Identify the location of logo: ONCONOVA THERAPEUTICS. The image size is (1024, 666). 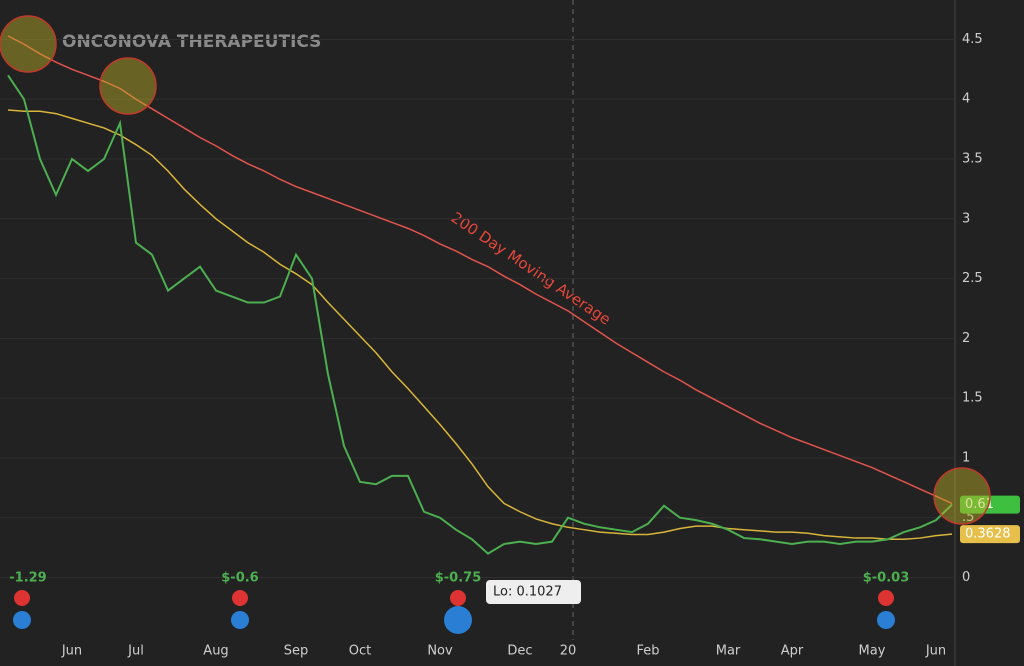
(191, 42).